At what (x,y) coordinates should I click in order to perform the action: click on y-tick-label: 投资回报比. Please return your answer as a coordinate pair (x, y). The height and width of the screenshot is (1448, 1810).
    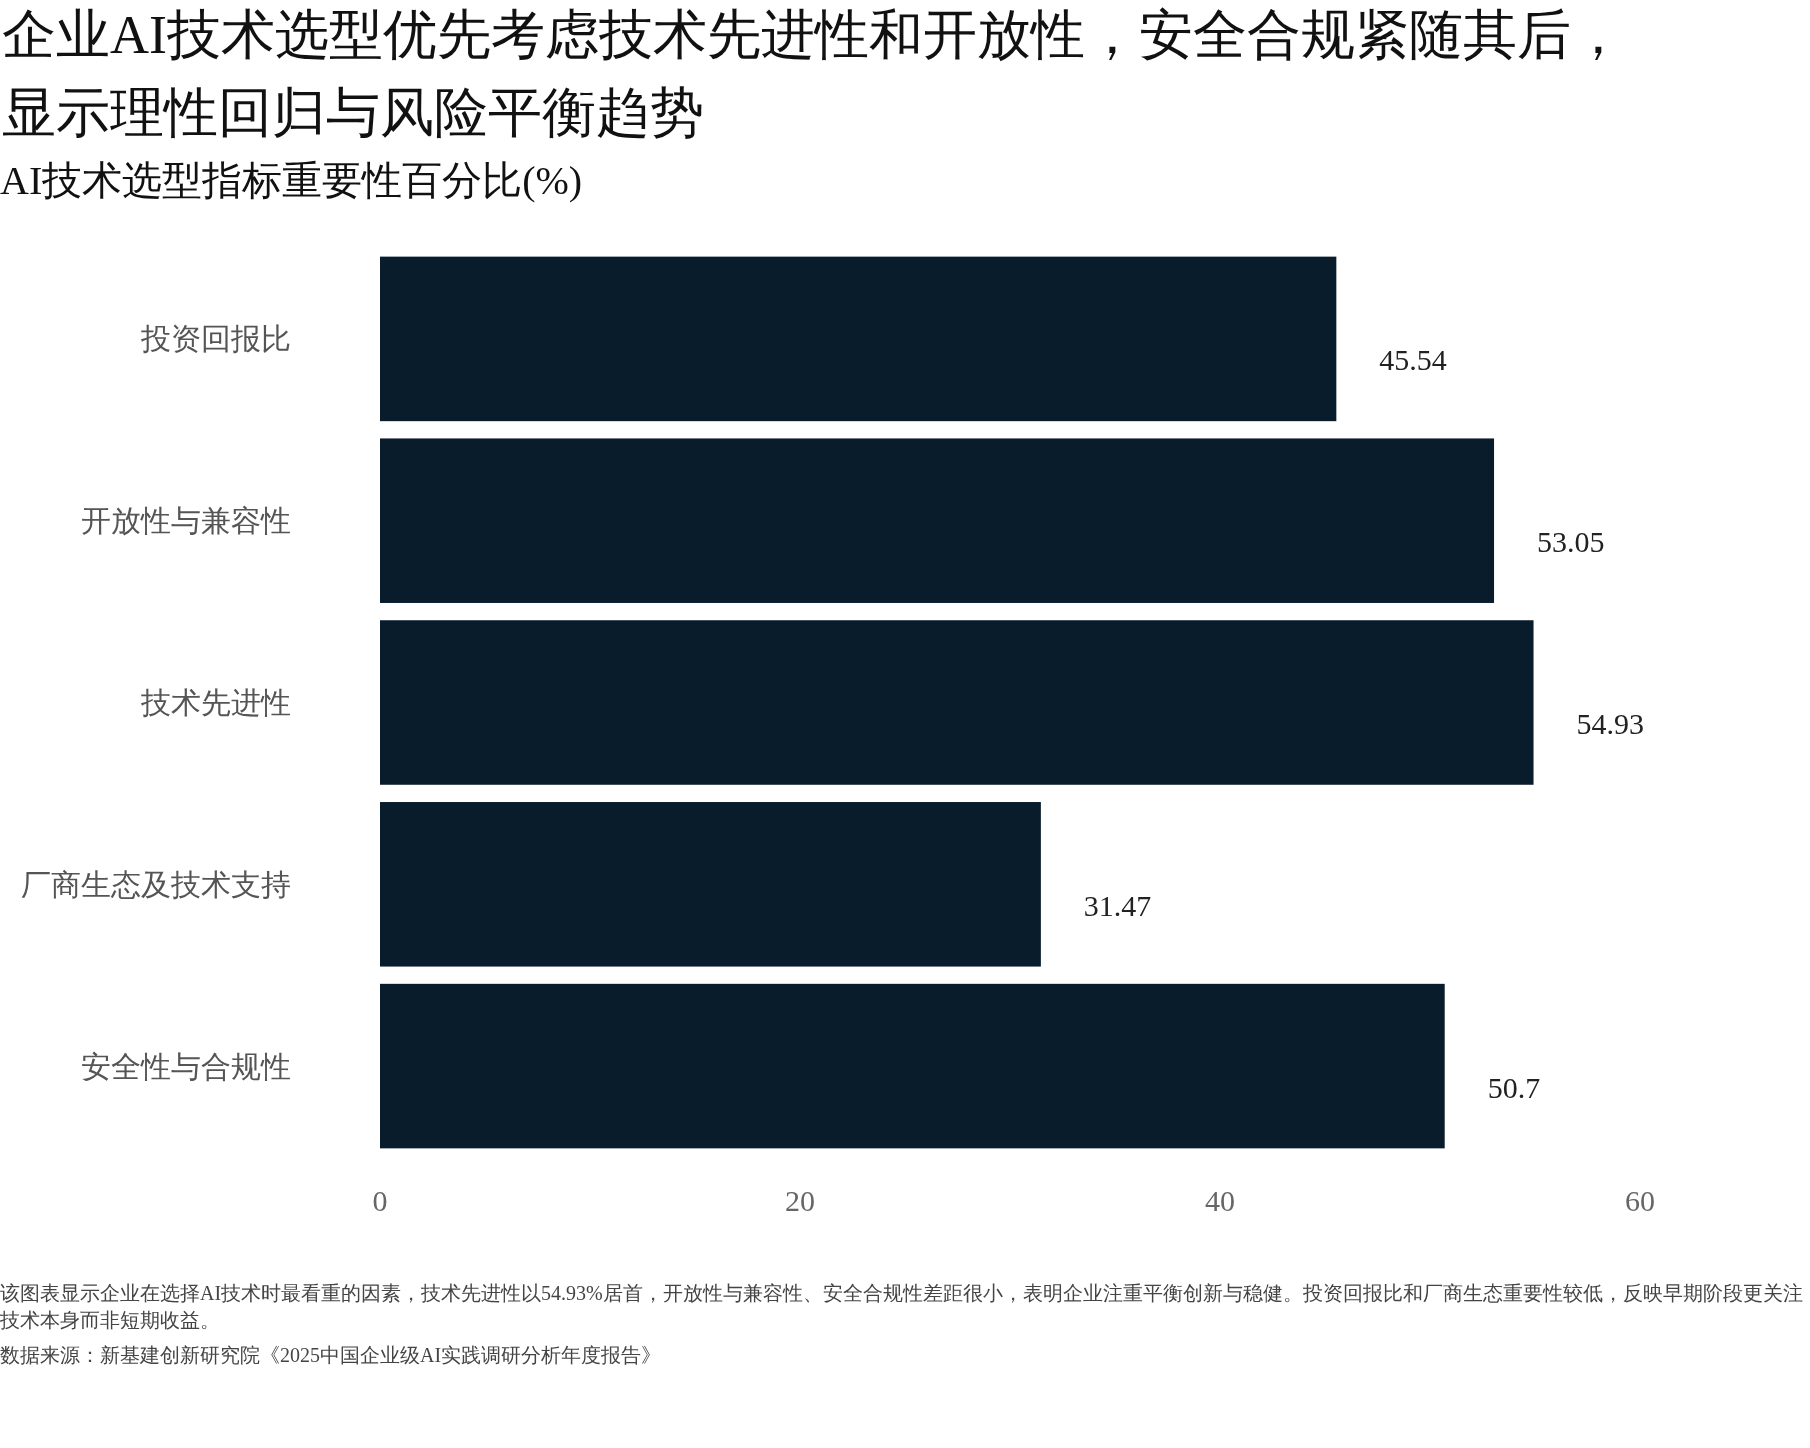
    Looking at the image, I should click on (215, 339).